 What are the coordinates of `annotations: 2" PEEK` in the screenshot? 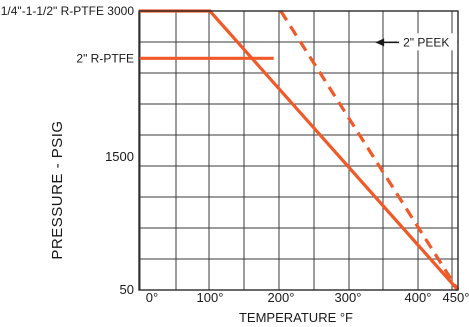 It's located at (416, 42).